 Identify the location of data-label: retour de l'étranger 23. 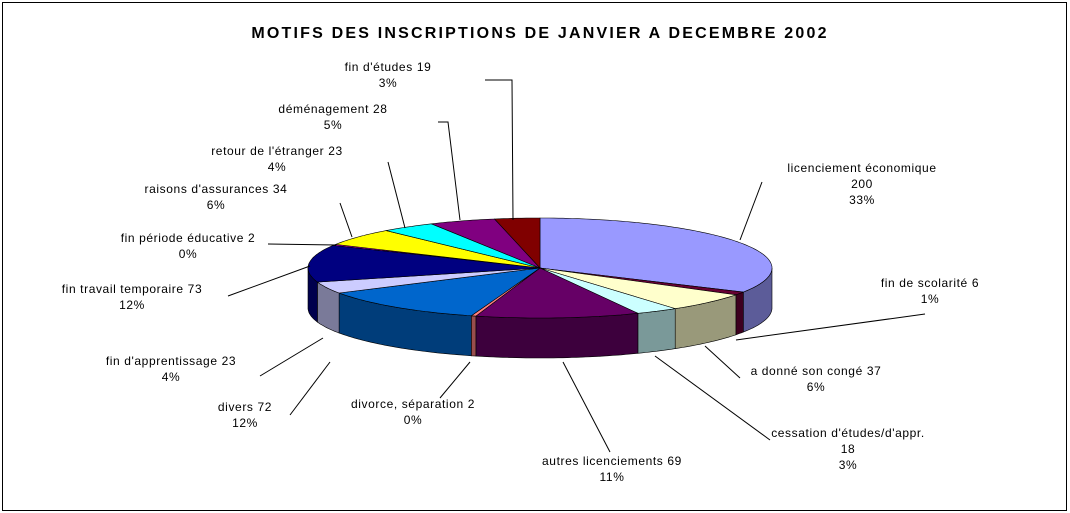
(277, 151).